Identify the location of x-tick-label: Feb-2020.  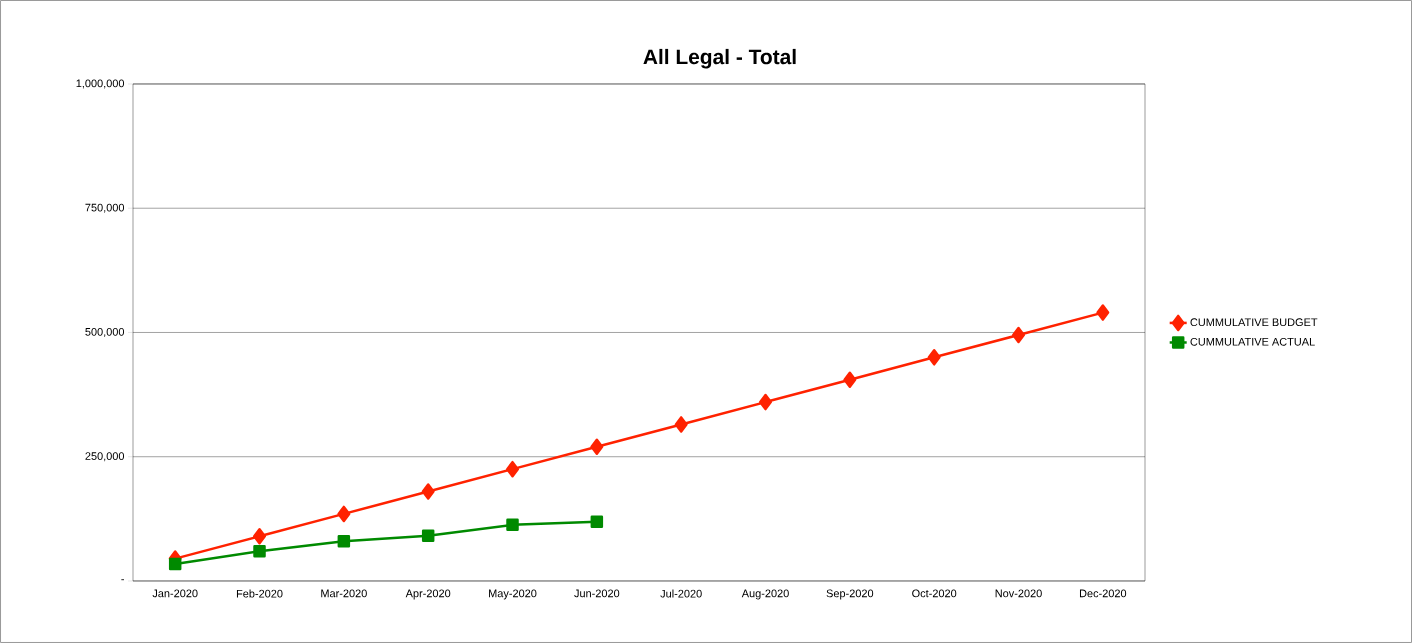
(259, 593).